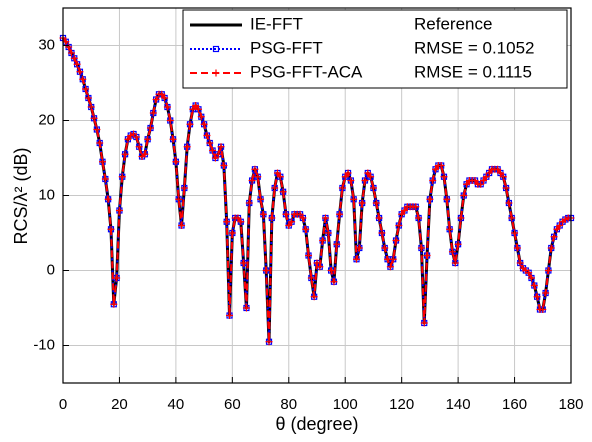  What do you see at coordinates (474, 47) in the screenshot?
I see `legend-note: RMSE = 0.1052` at bounding box center [474, 47].